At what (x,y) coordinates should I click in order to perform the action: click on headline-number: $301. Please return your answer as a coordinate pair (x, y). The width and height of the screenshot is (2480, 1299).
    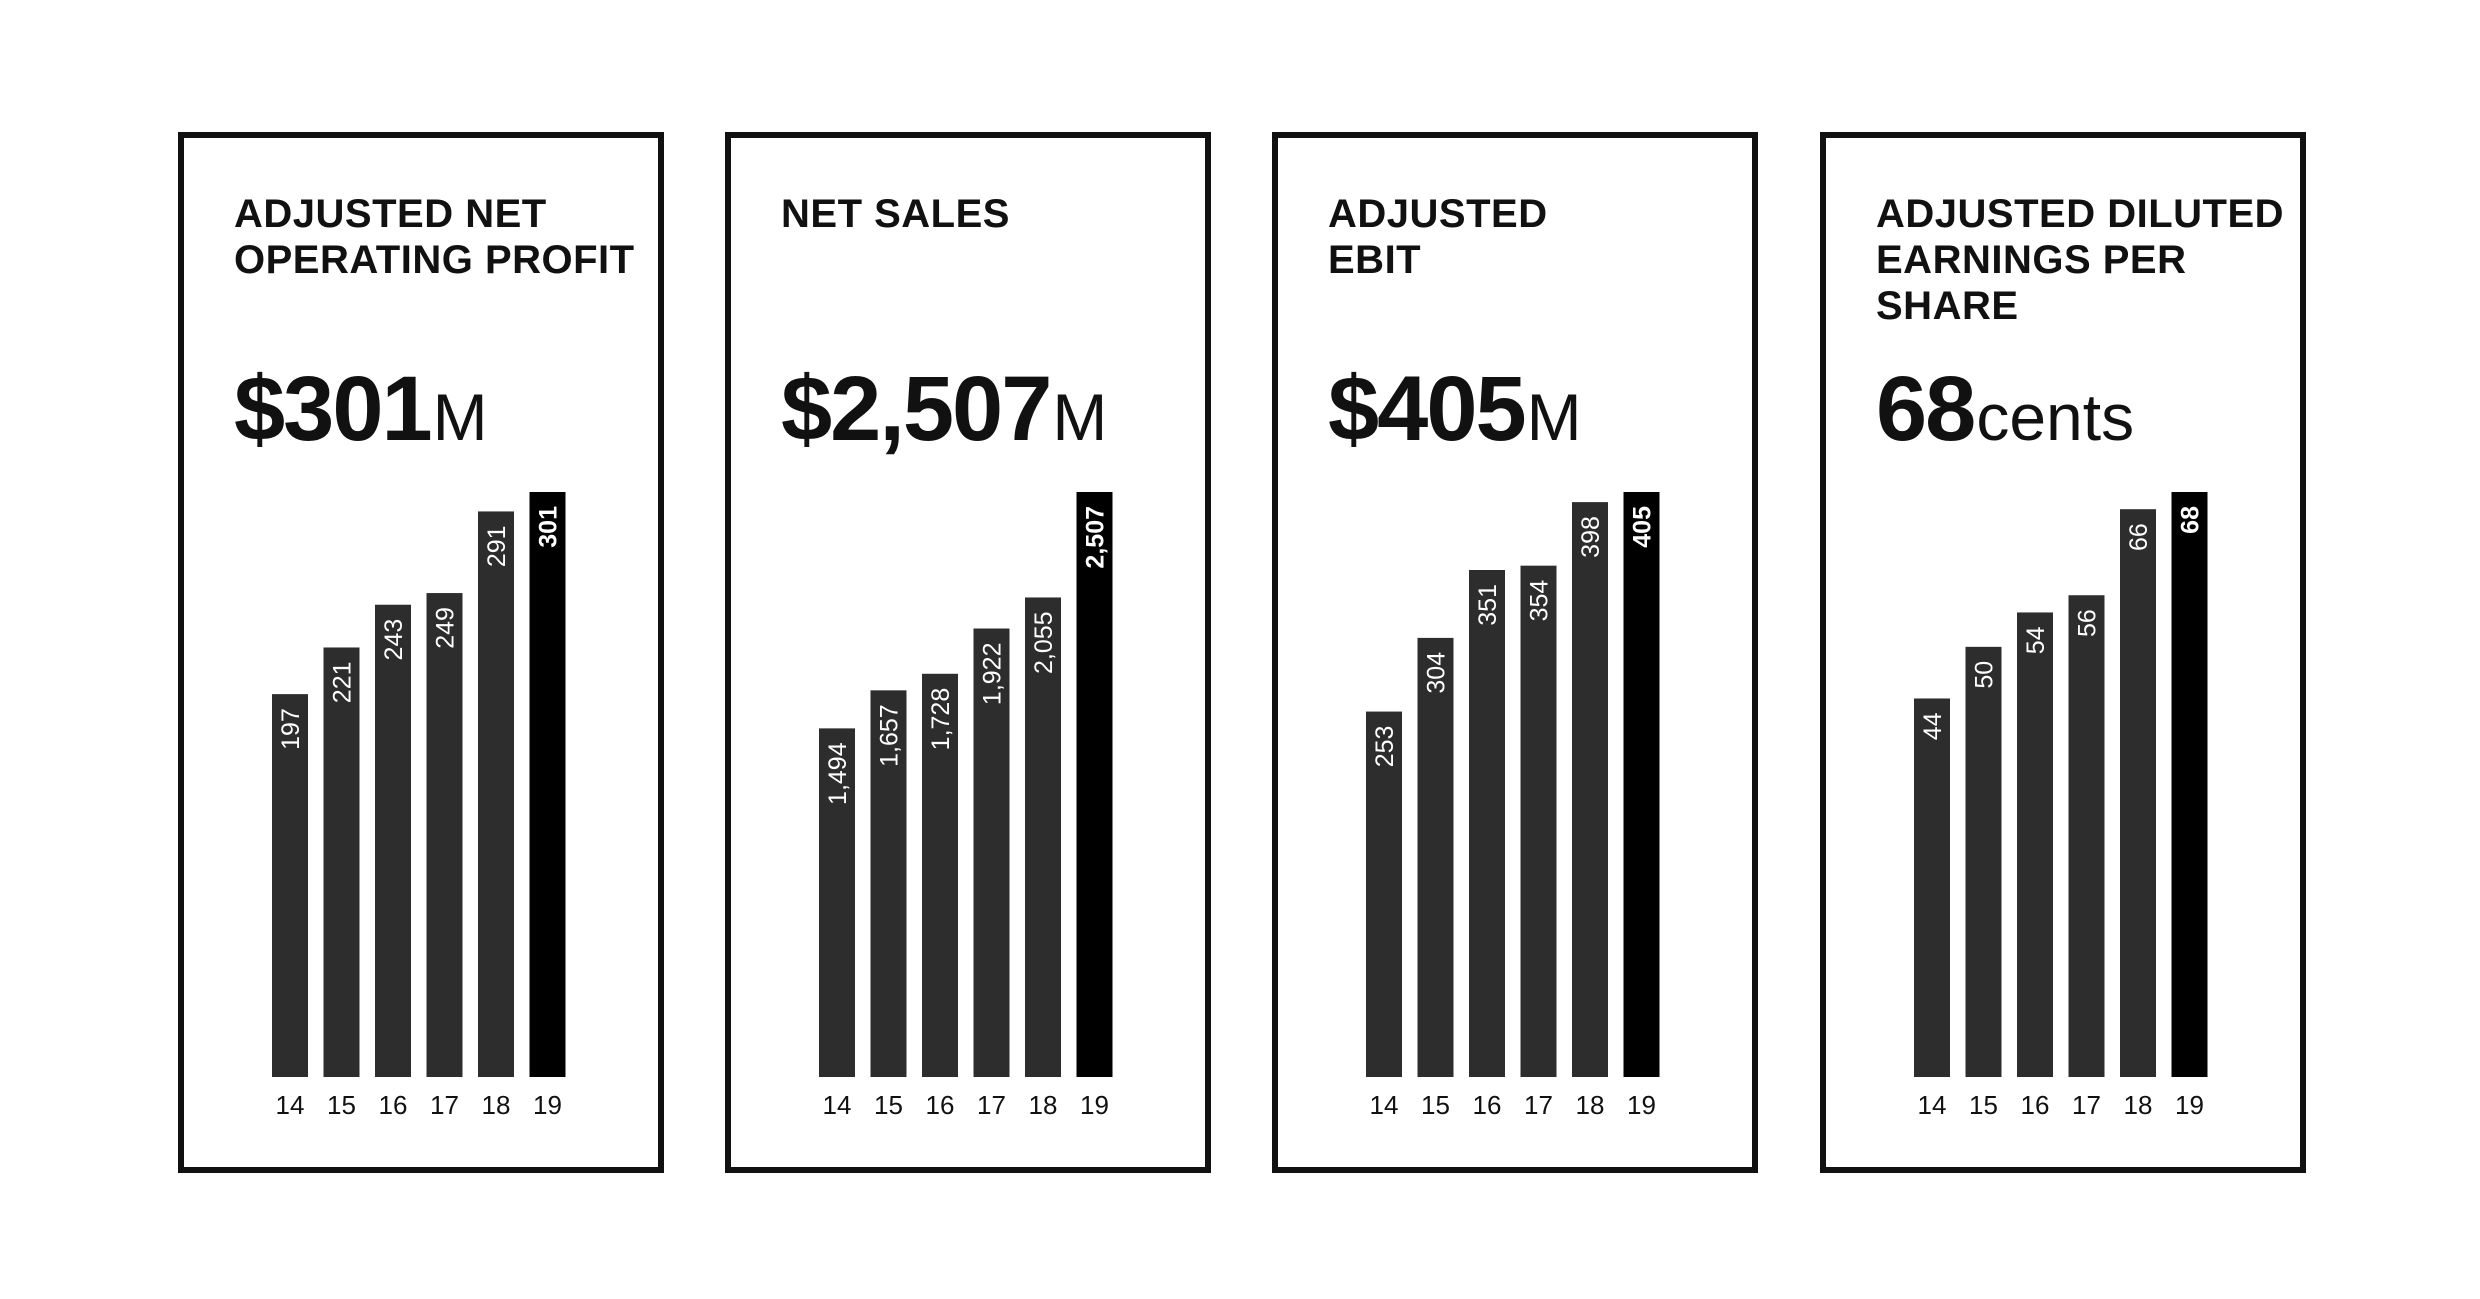
    Looking at the image, I should click on (333, 409).